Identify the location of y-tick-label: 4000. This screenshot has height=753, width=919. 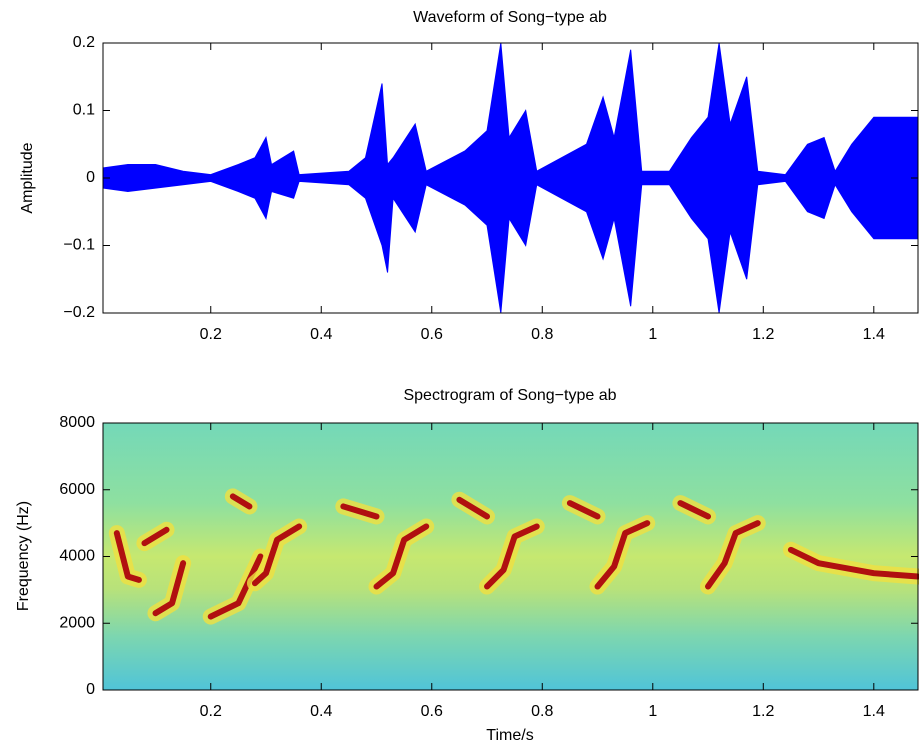
(77, 556).